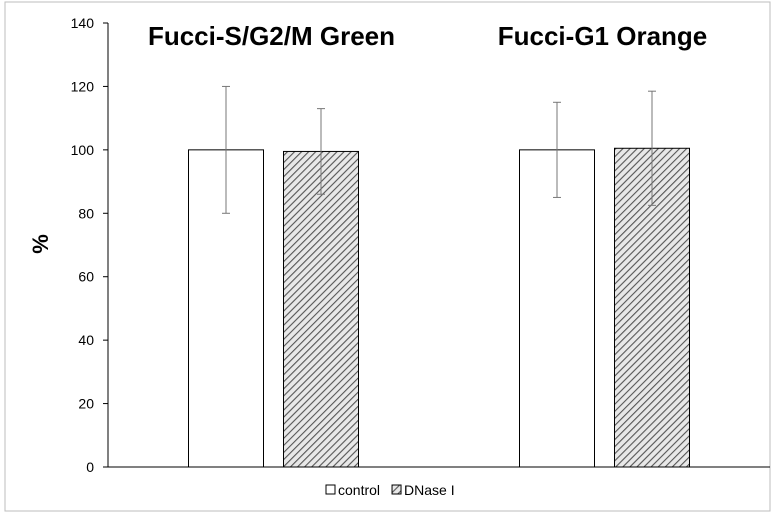 The image size is (775, 514). I want to click on y-tick-label: 140, so click(83, 23).